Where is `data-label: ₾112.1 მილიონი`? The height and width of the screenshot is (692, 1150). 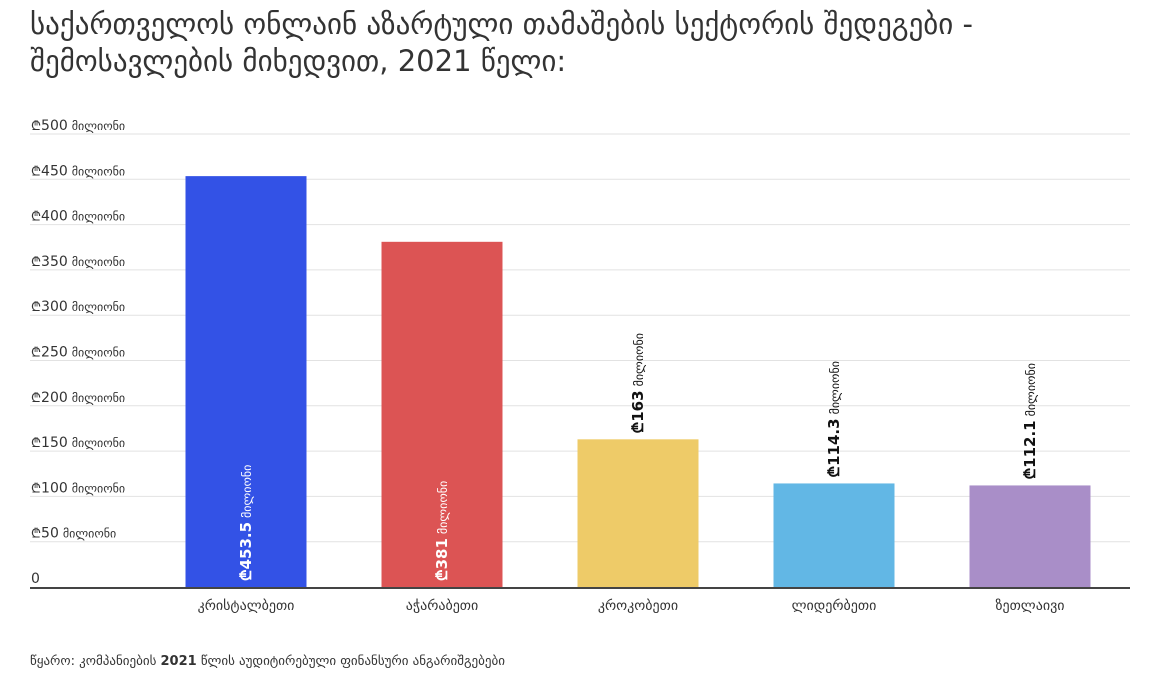 data-label: ₾112.1 მილიონი is located at coordinates (1030, 421).